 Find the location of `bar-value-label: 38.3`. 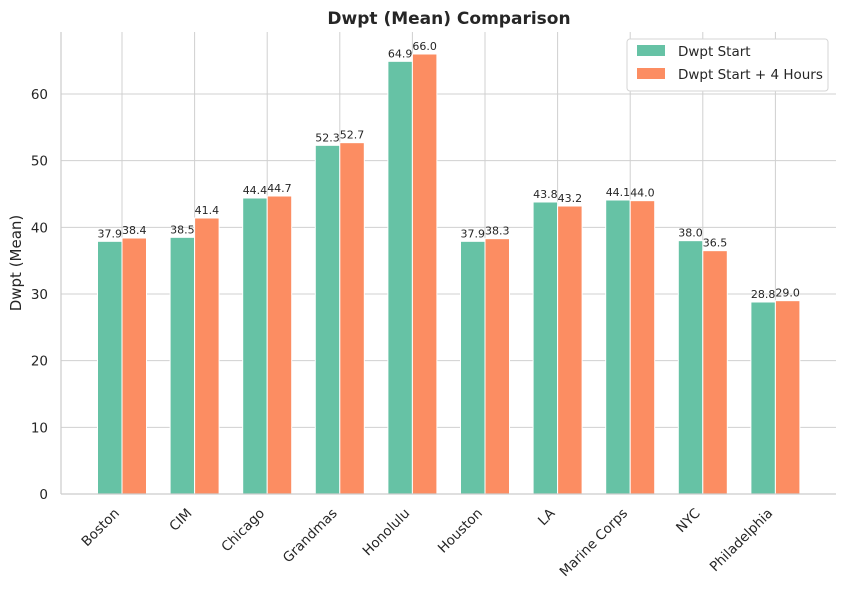

bar-value-label: 38.3 is located at coordinates (497, 231).